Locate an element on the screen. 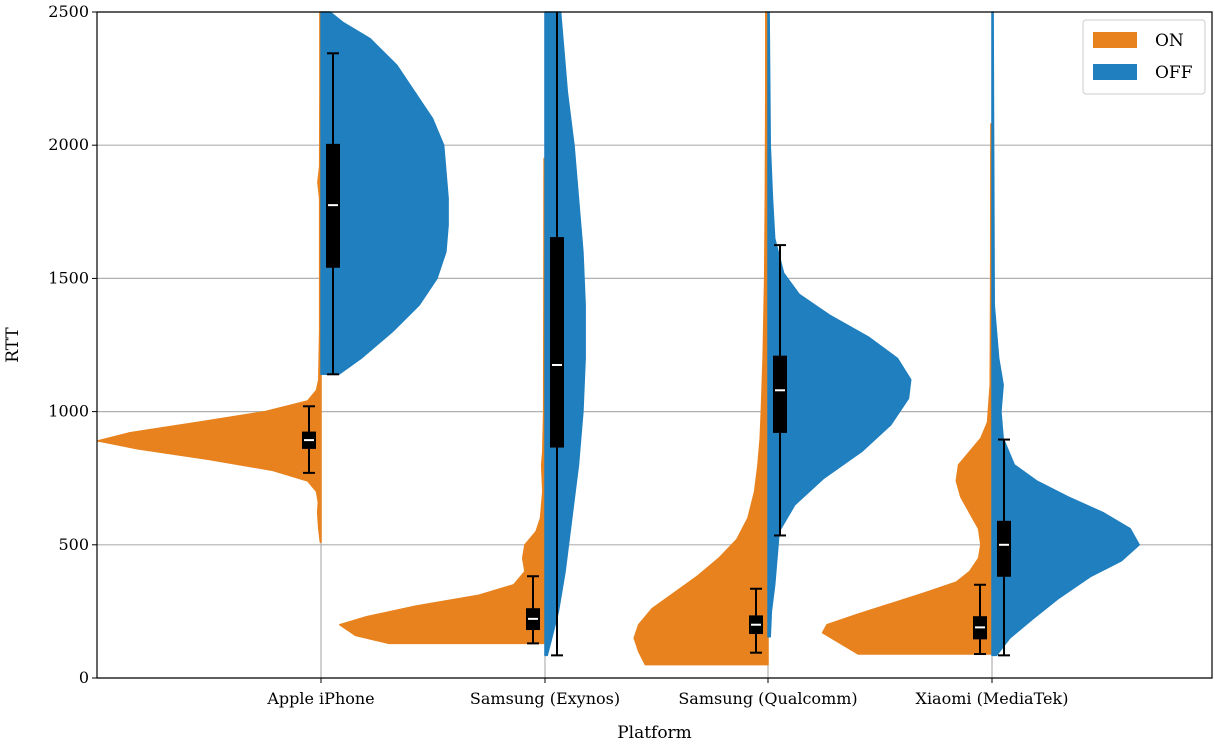 This screenshot has height=746, width=1215. y-tick-label: 0 is located at coordinates (84, 677).